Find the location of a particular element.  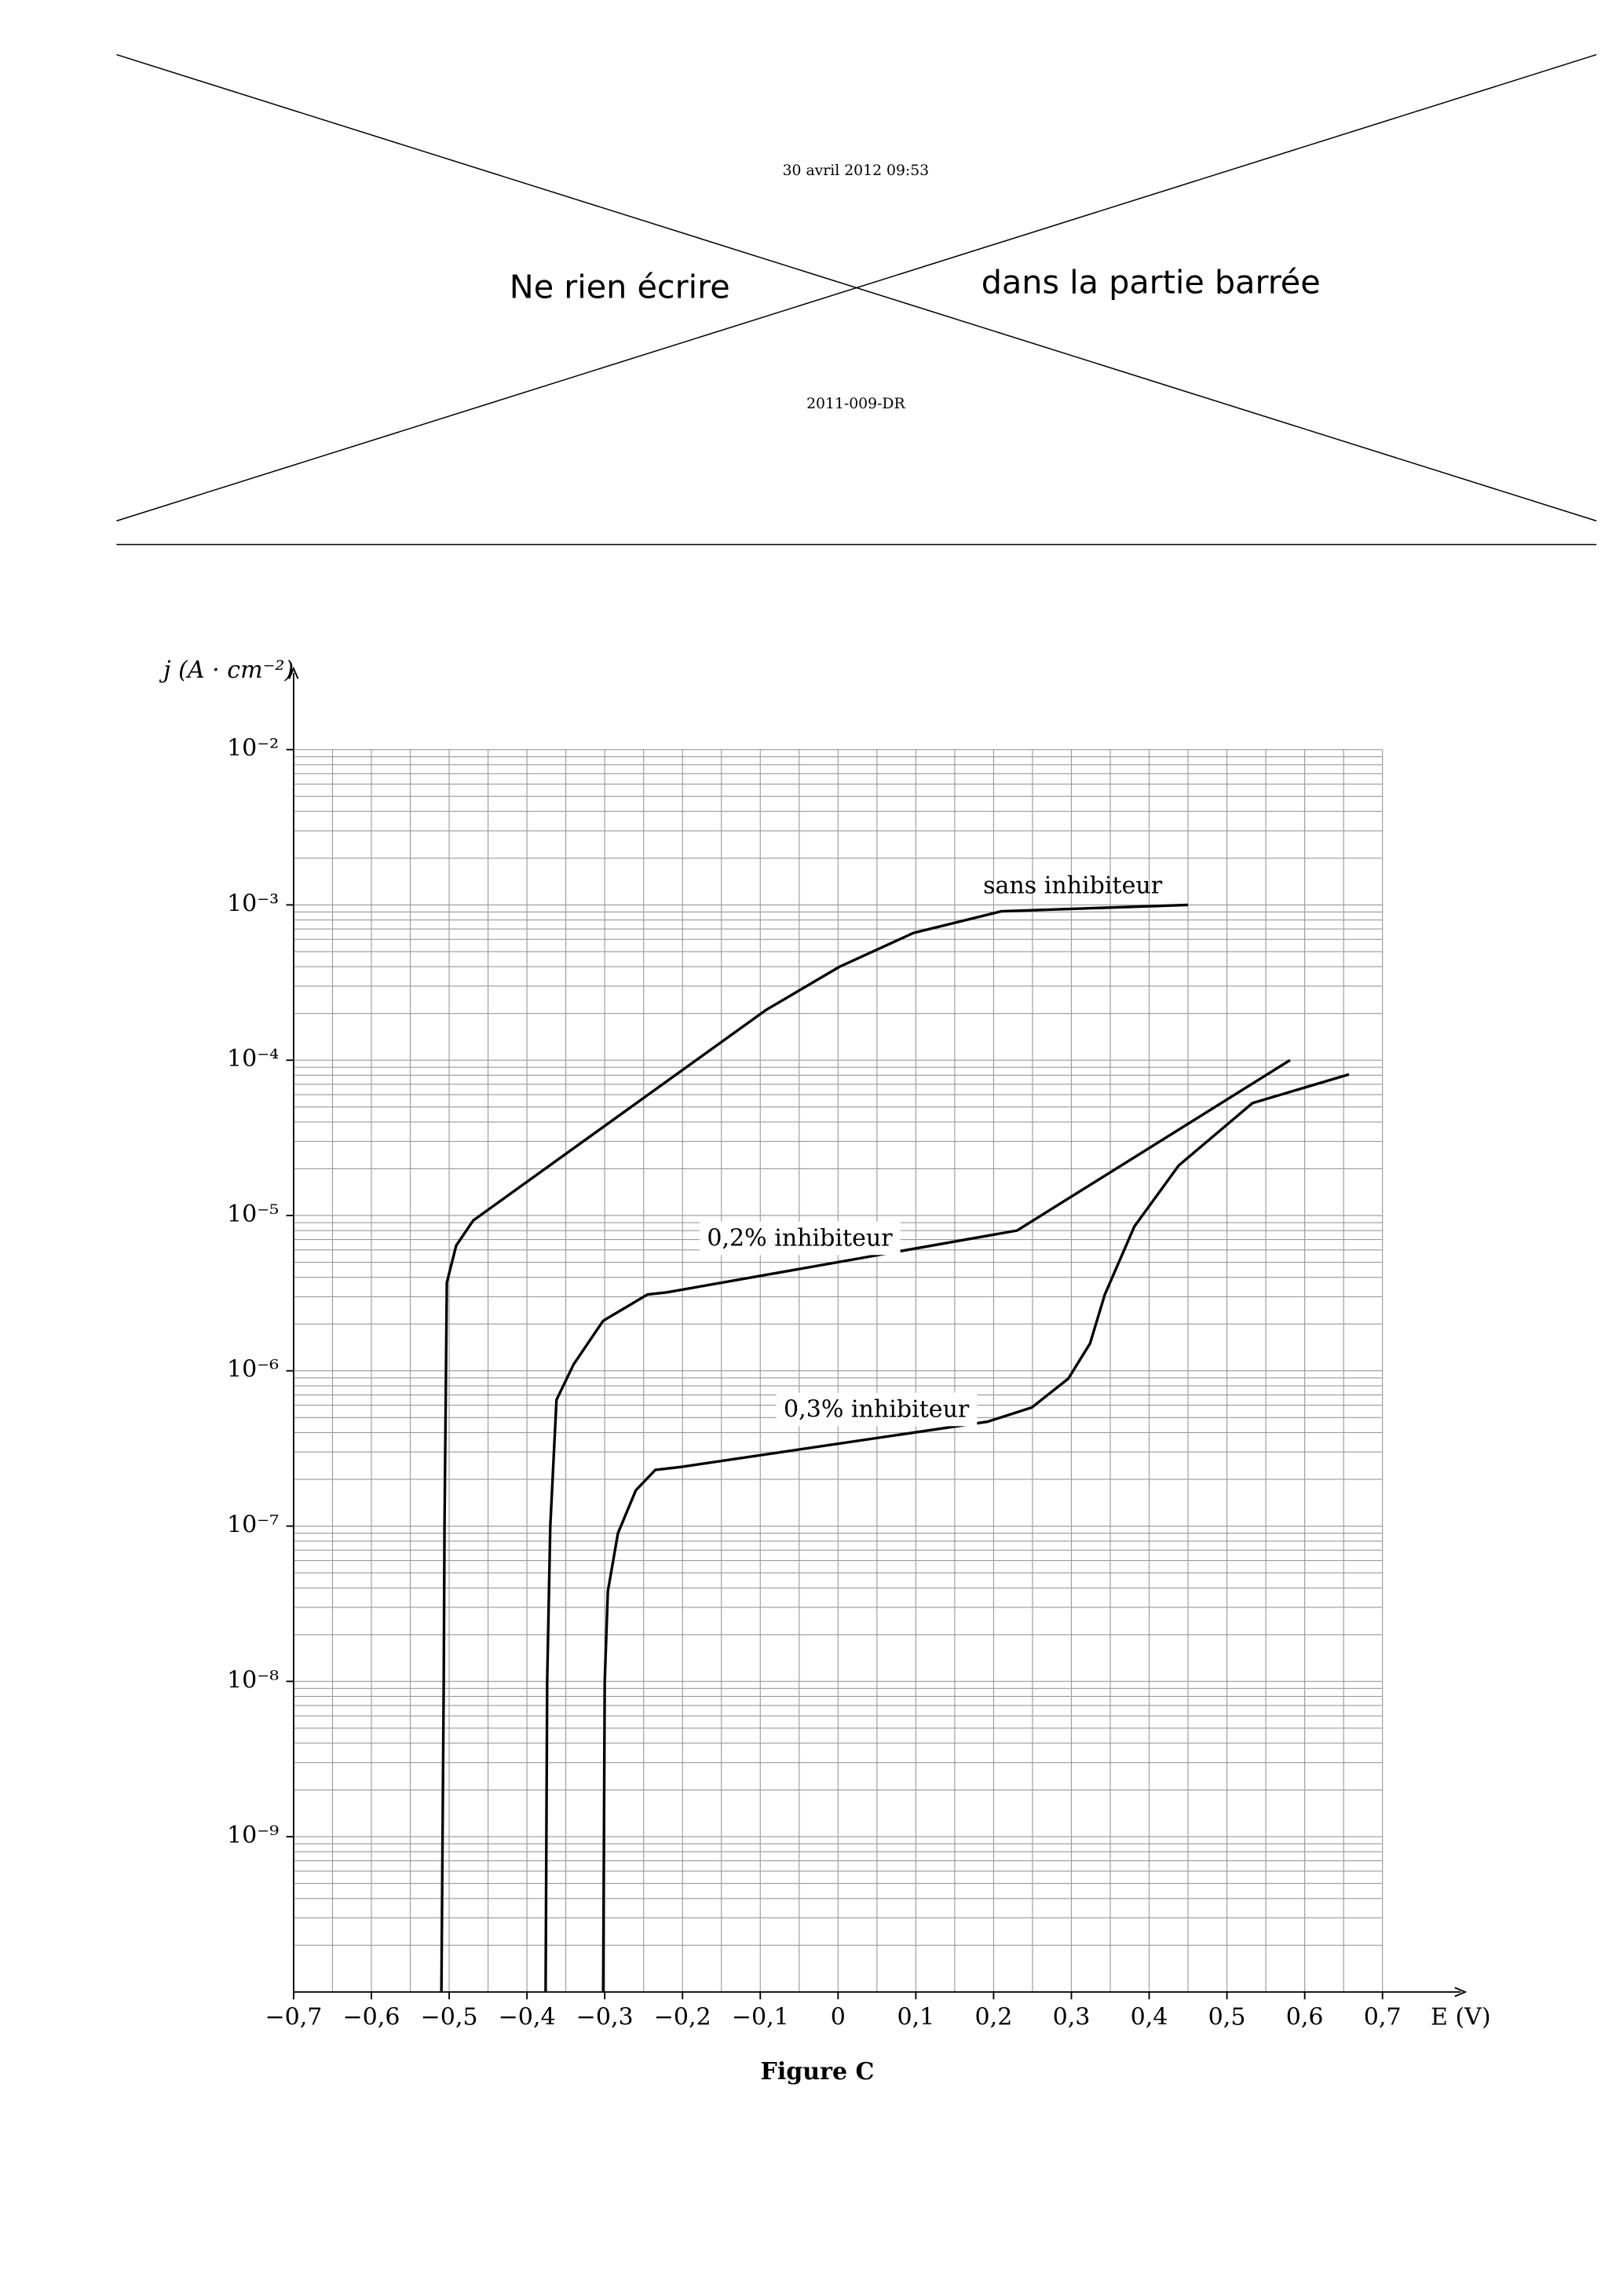

date: 30 avril 2012 09:53 is located at coordinates (856, 171).